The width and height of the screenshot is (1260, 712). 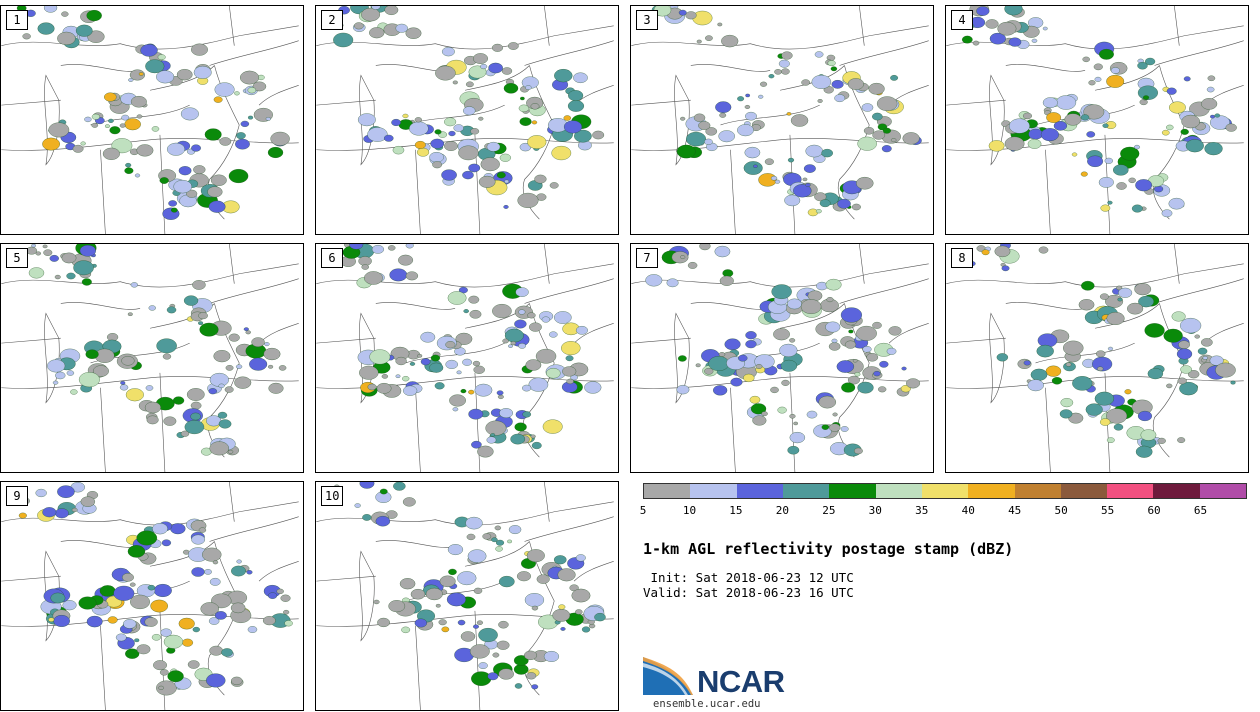 I want to click on colorbar-segment, so click(x=852, y=491).